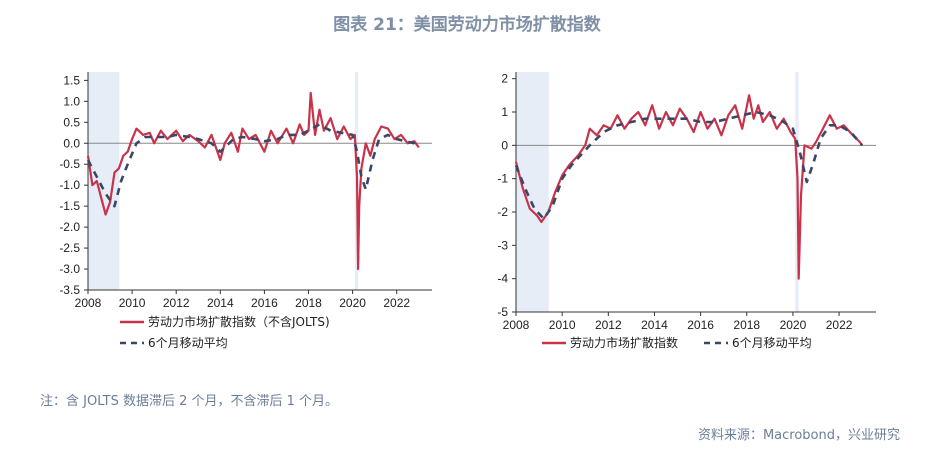  What do you see at coordinates (71, 101) in the screenshot?
I see `y-tick-label: 1.0` at bounding box center [71, 101].